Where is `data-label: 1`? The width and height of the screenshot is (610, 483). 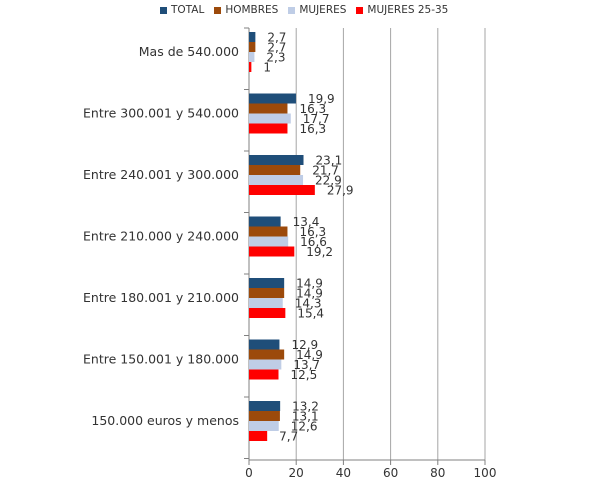 data-label: 1 is located at coordinates (267, 68).